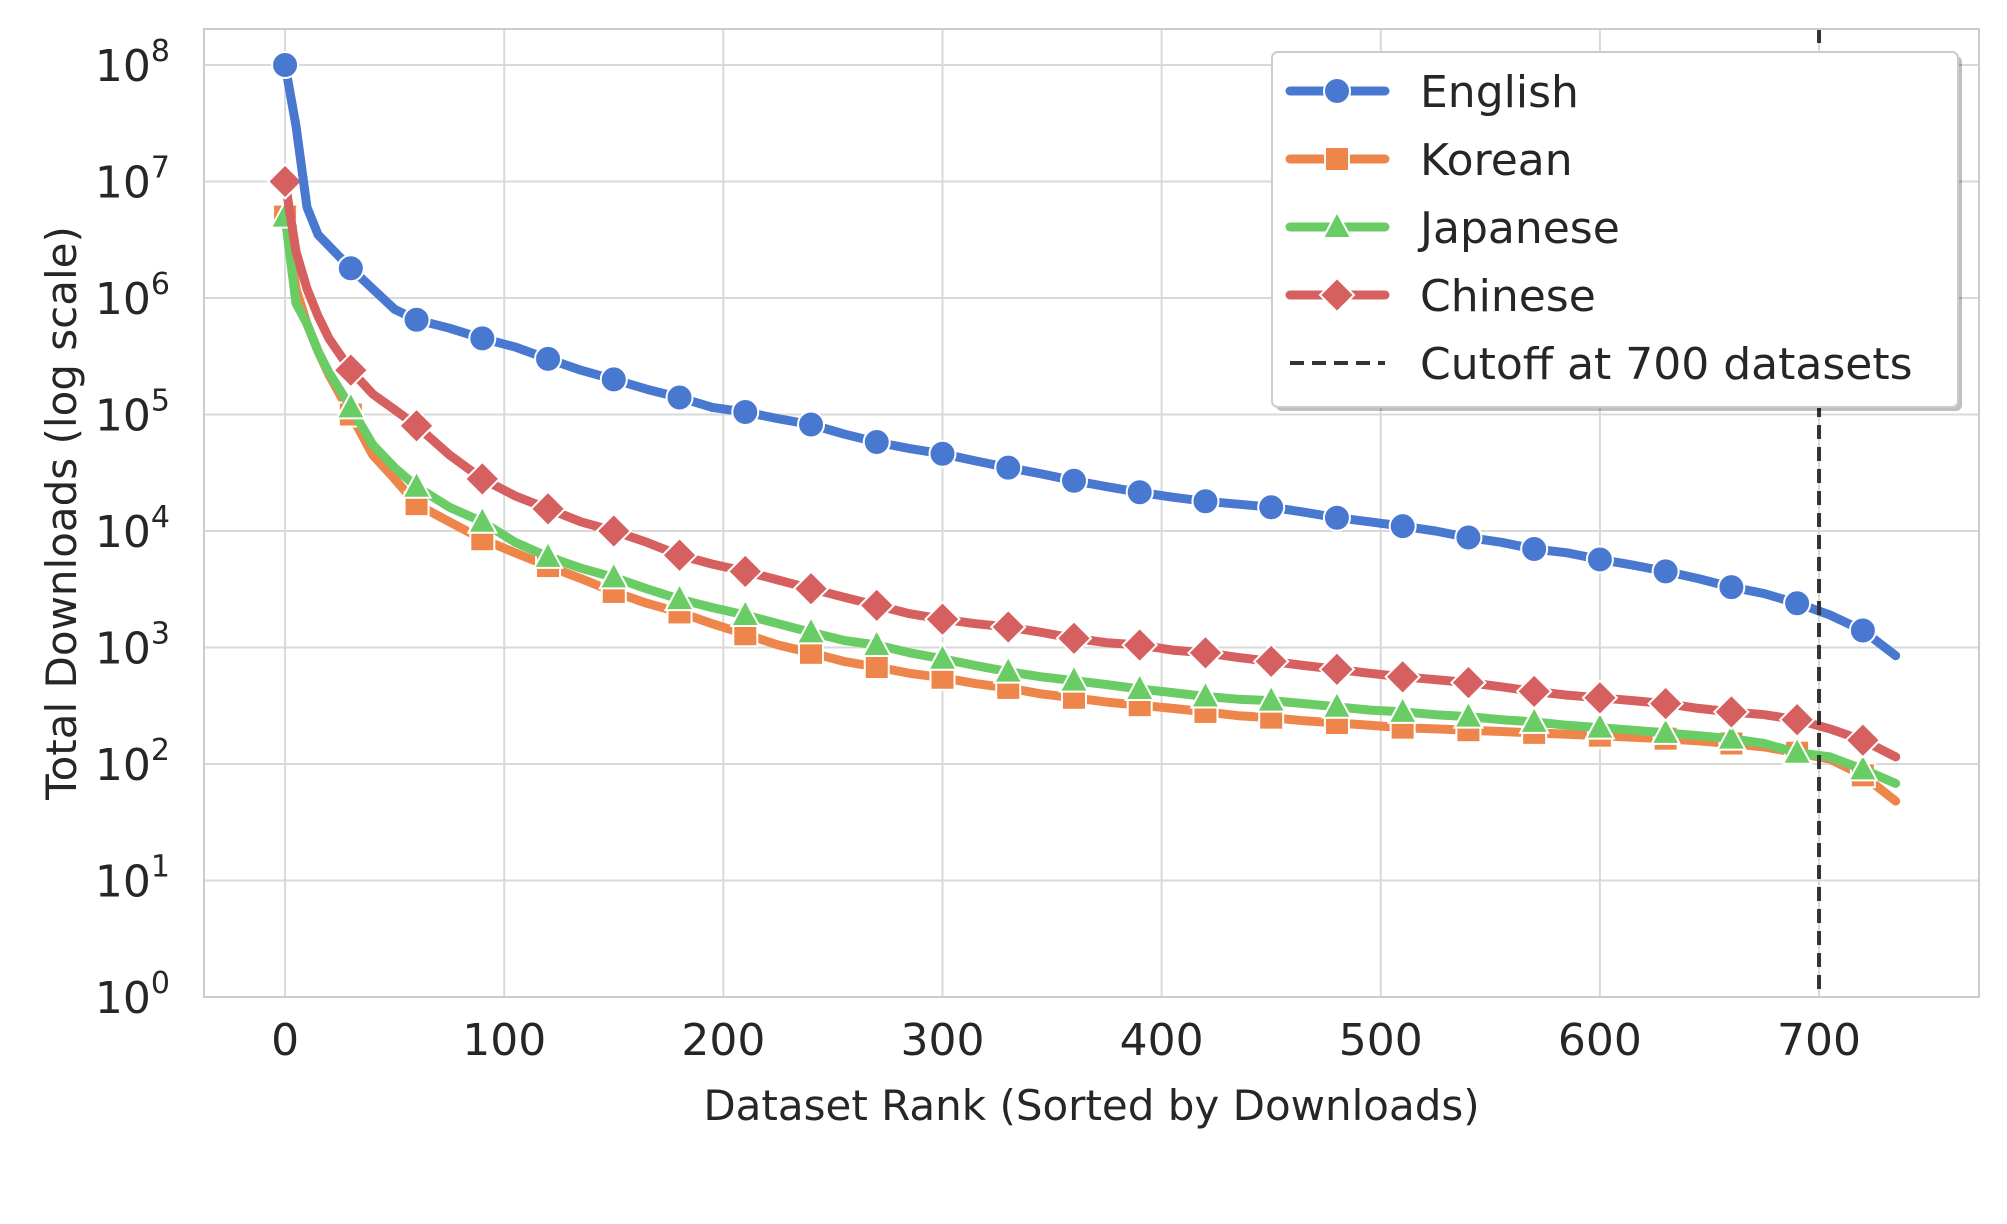 The width and height of the screenshot is (2007, 1224). Describe the element at coordinates (1337, 91) in the screenshot. I see `legend-marker-english` at that location.